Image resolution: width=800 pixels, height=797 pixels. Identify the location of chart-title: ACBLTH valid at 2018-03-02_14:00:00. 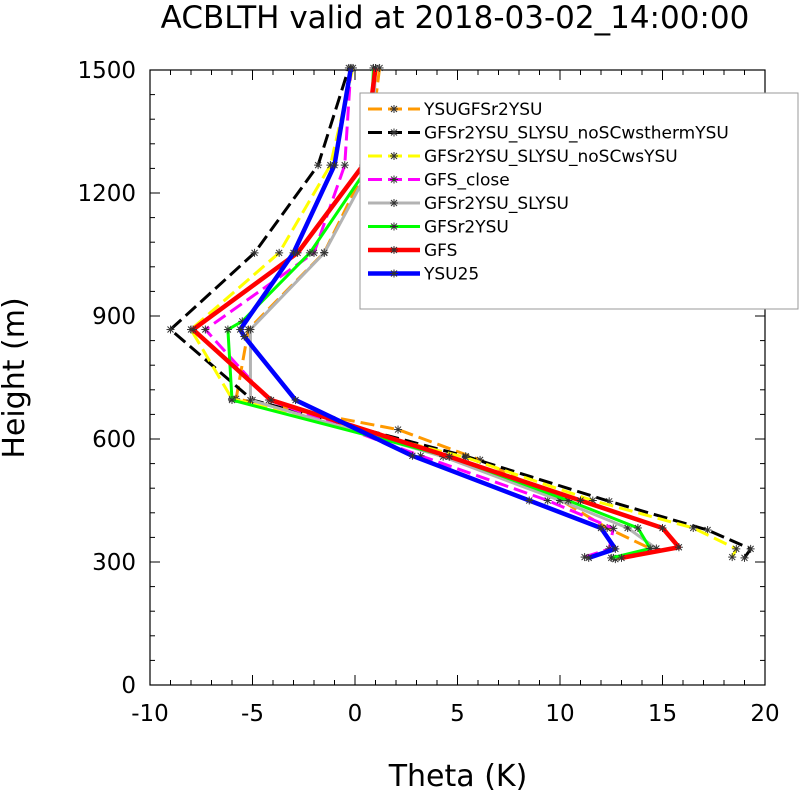
(455, 18).